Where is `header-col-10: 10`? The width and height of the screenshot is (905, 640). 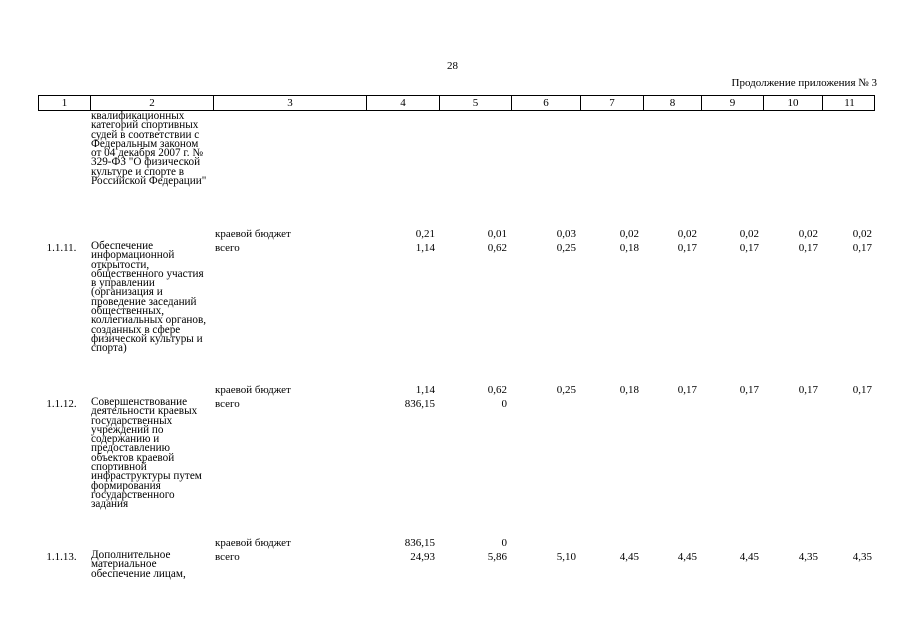
header-col-10: 10 is located at coordinates (792, 103).